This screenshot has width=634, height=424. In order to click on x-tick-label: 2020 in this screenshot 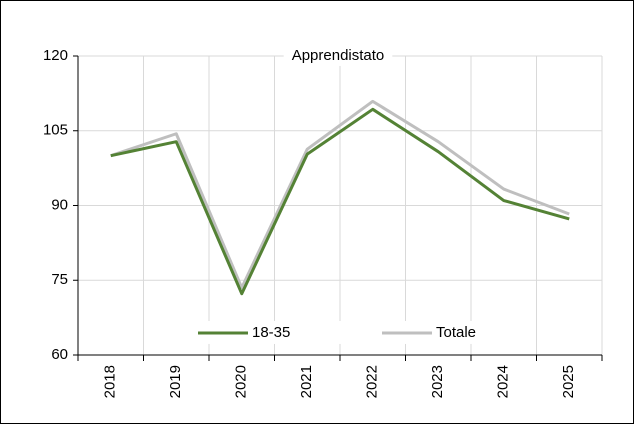, I will do `click(241, 381)`.